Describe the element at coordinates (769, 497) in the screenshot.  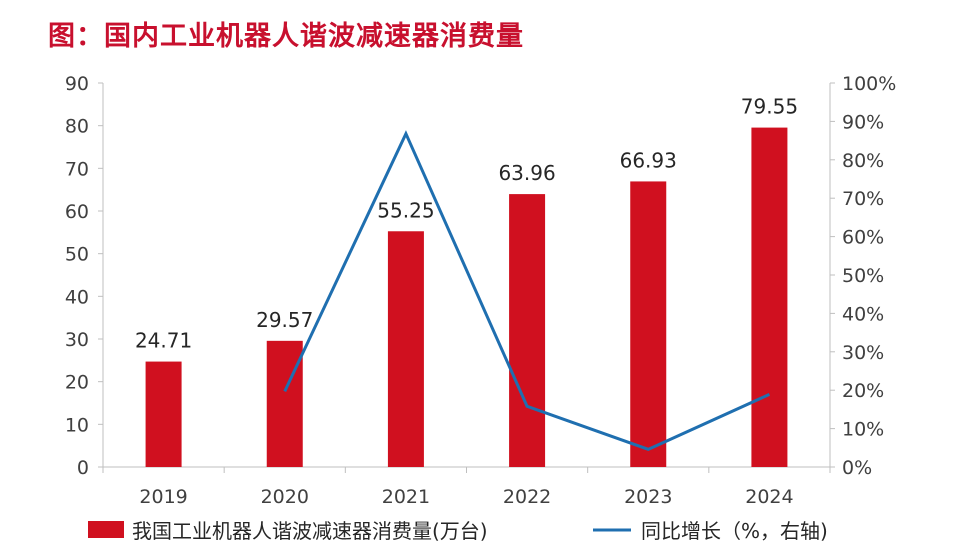
I see `x-tick-label: 2024` at that location.